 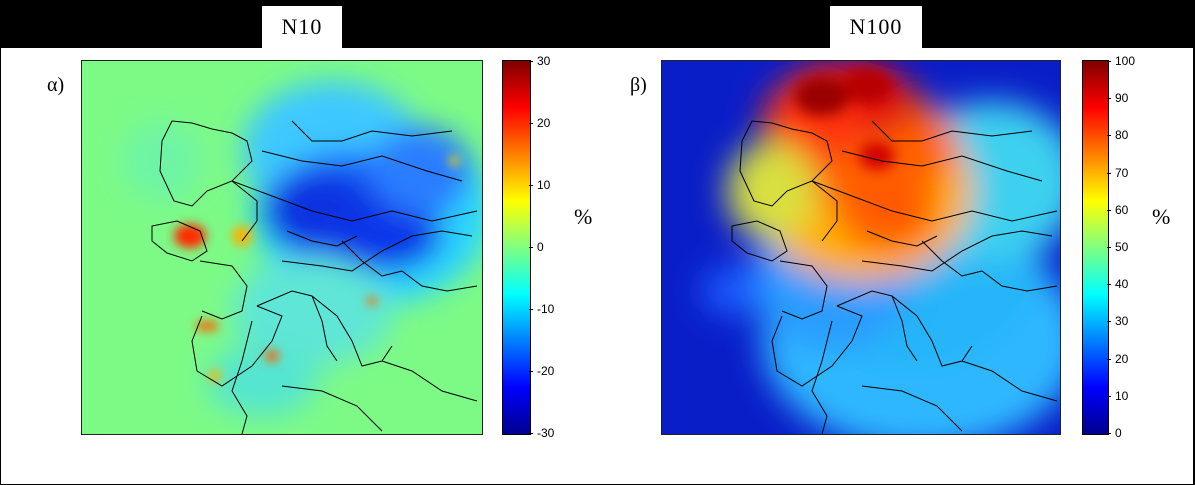 What do you see at coordinates (1095, 247) in the screenshot?
I see `colorbar-b` at bounding box center [1095, 247].